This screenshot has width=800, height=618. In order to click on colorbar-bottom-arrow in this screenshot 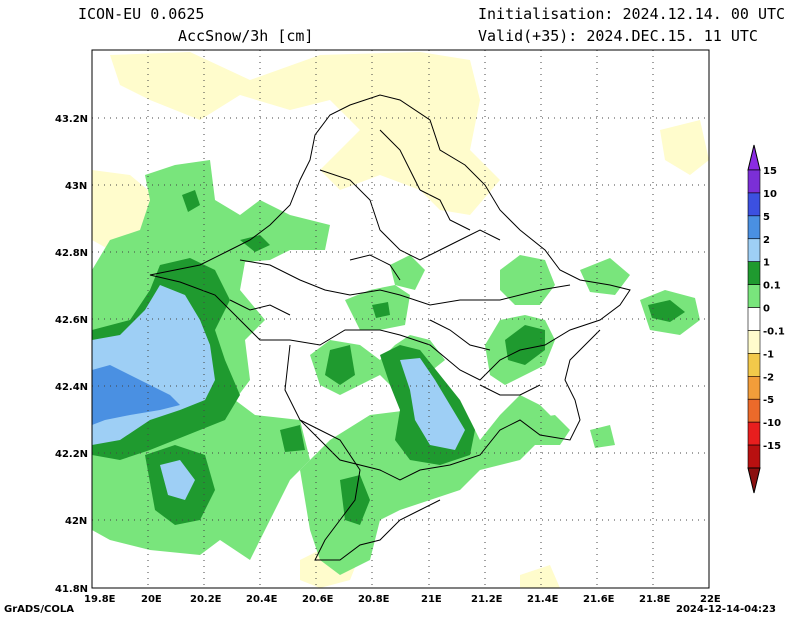, I will do `click(754, 480)`.